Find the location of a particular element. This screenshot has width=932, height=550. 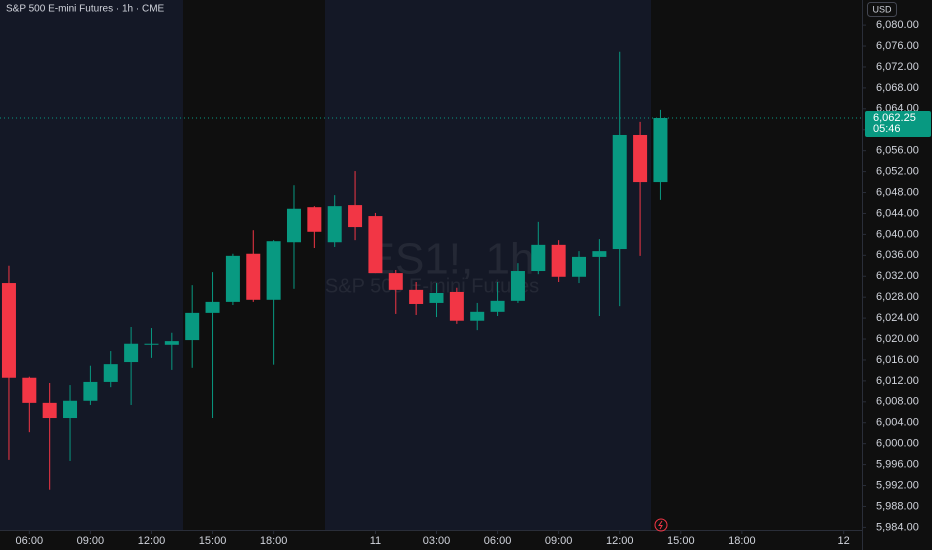

y-tick-label: 6,000.00 is located at coordinates (897, 444).